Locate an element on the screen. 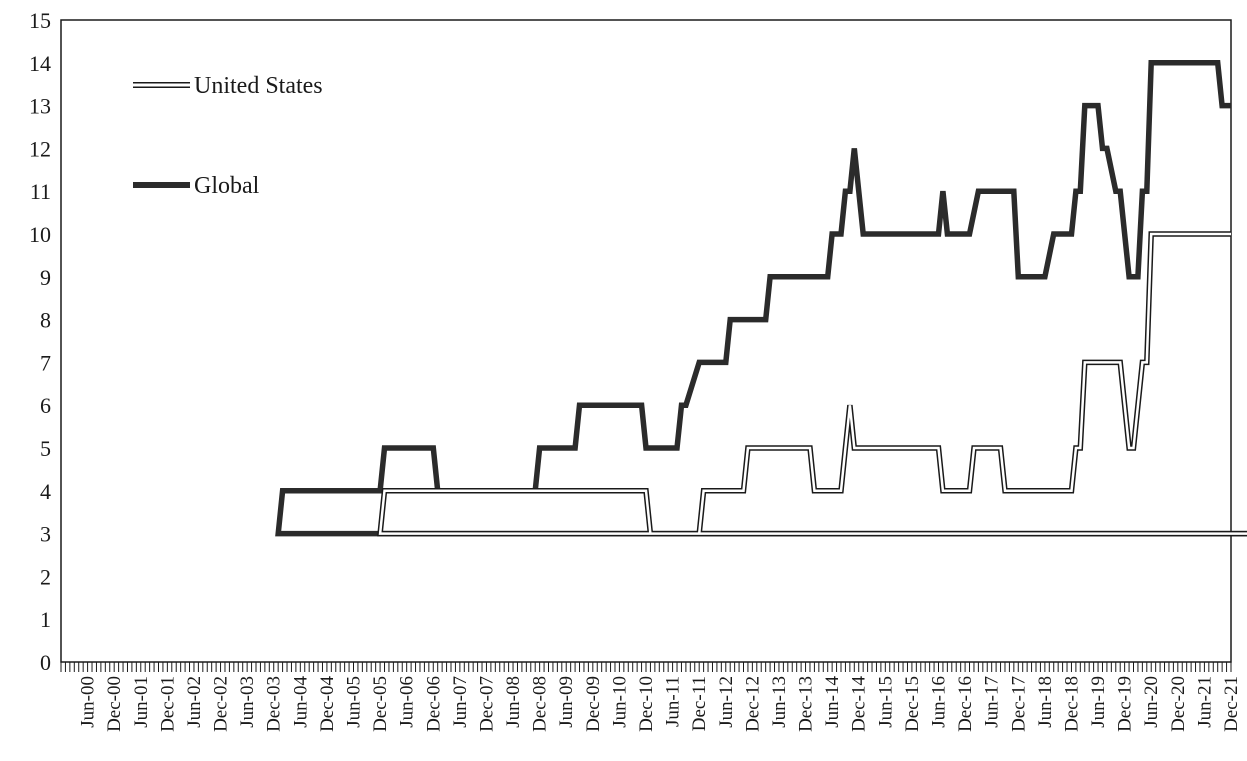 The image size is (1247, 761). x-tick-label: Jun-15 is located at coordinates (885, 702).